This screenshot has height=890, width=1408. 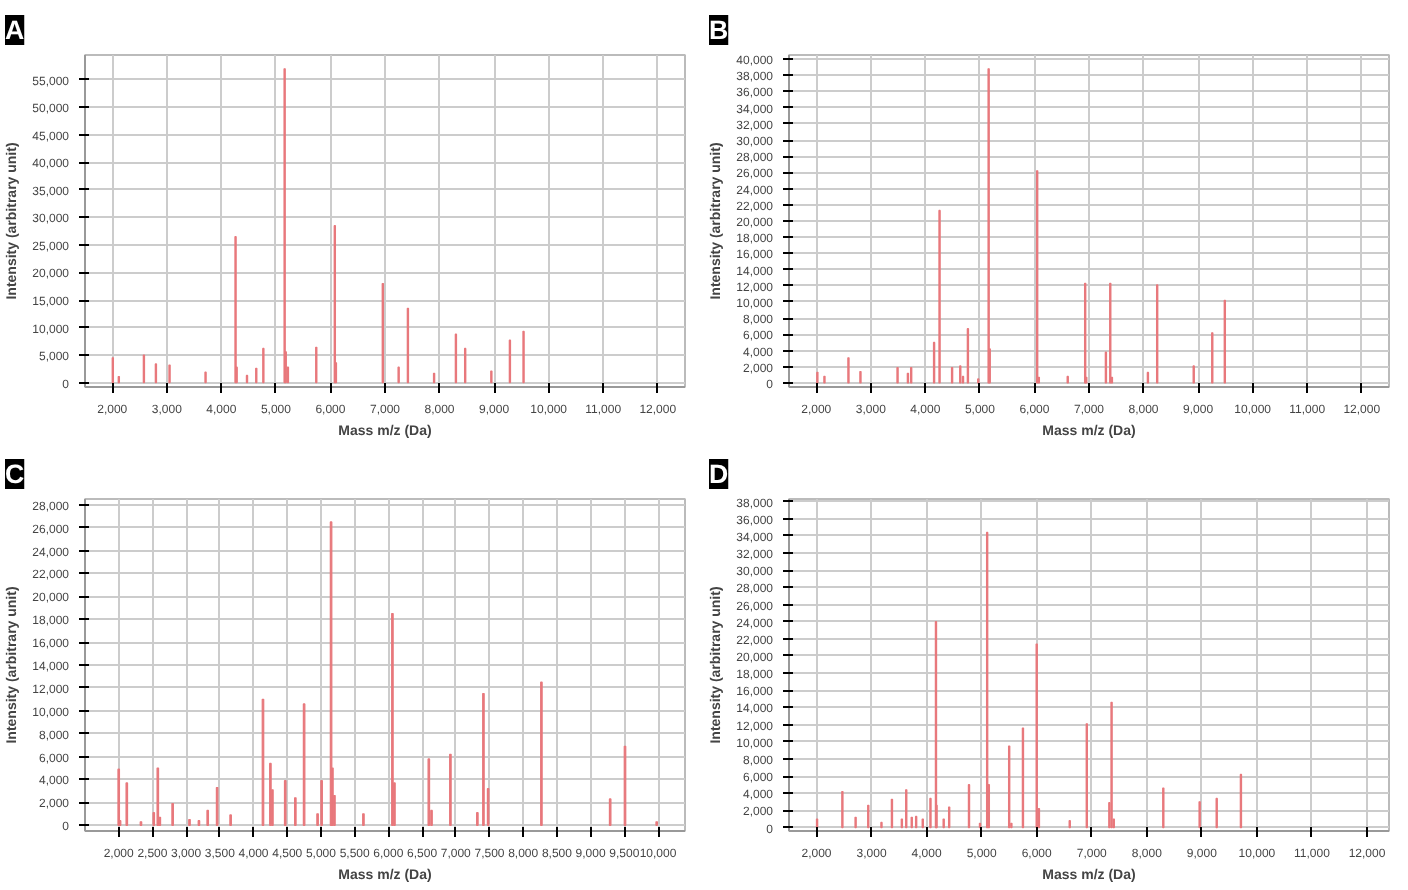 What do you see at coordinates (719, 474) in the screenshot?
I see `chart-title: D` at bounding box center [719, 474].